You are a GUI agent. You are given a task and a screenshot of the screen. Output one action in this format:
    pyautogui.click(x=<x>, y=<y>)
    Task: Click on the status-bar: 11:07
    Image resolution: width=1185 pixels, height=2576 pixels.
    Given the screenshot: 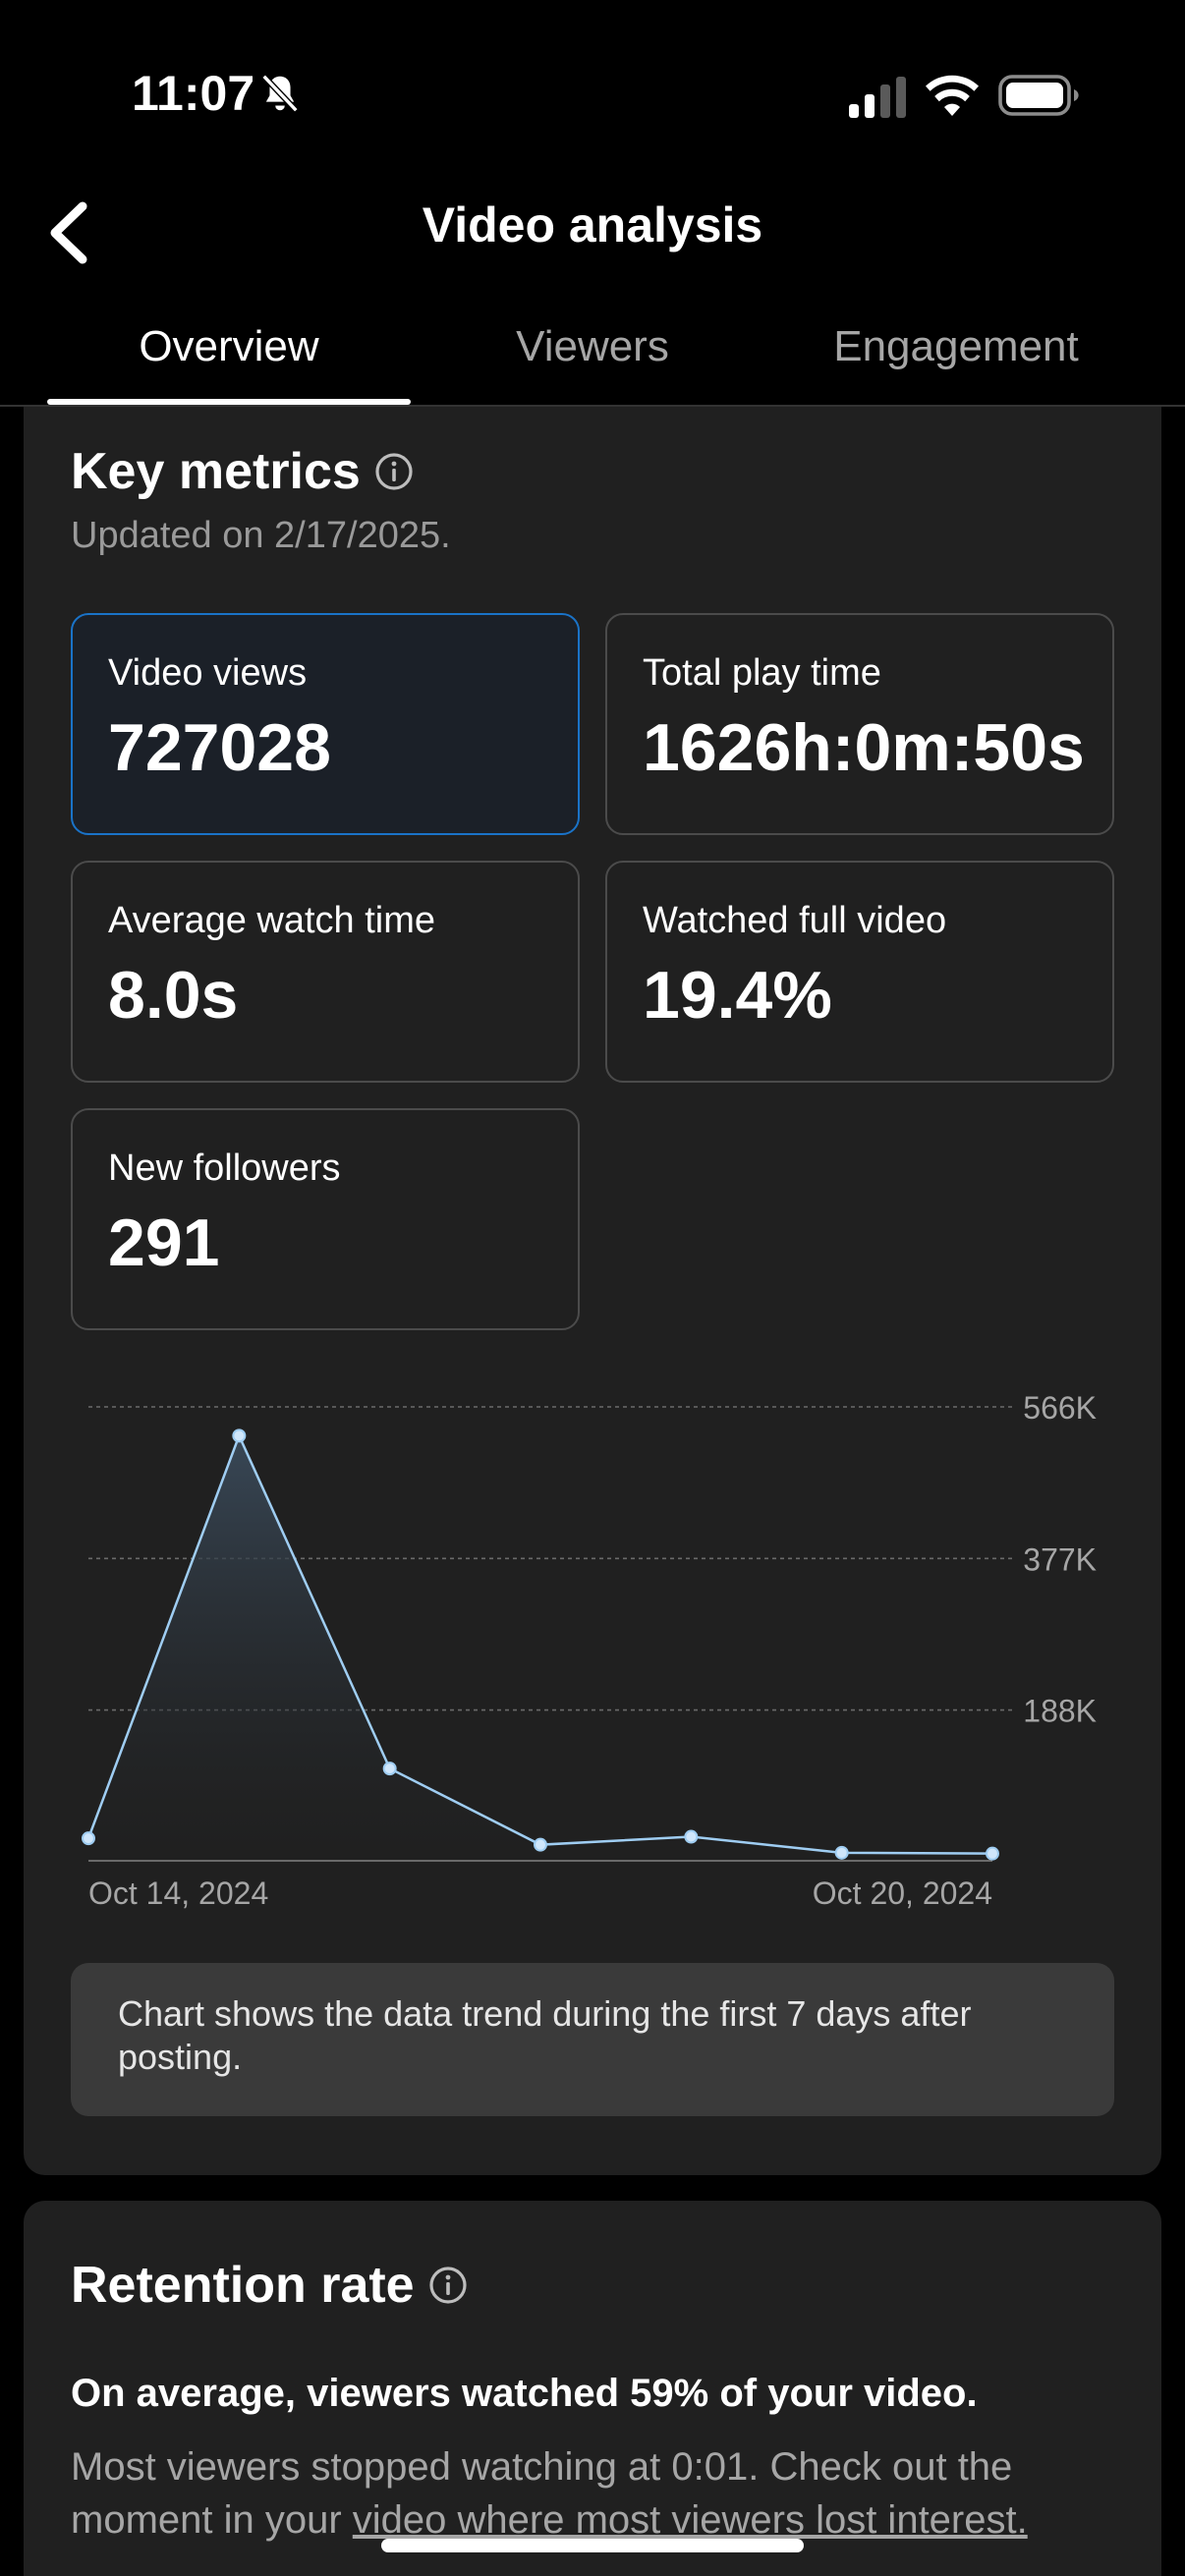 What is the action you would take?
    pyautogui.click(x=592, y=93)
    